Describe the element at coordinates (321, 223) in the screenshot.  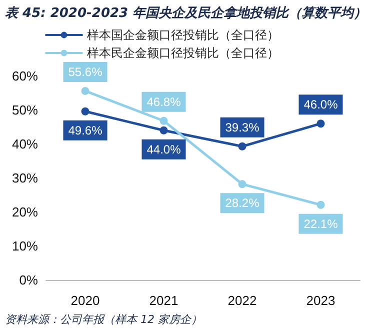
I see `data-label: 22.1%` at that location.